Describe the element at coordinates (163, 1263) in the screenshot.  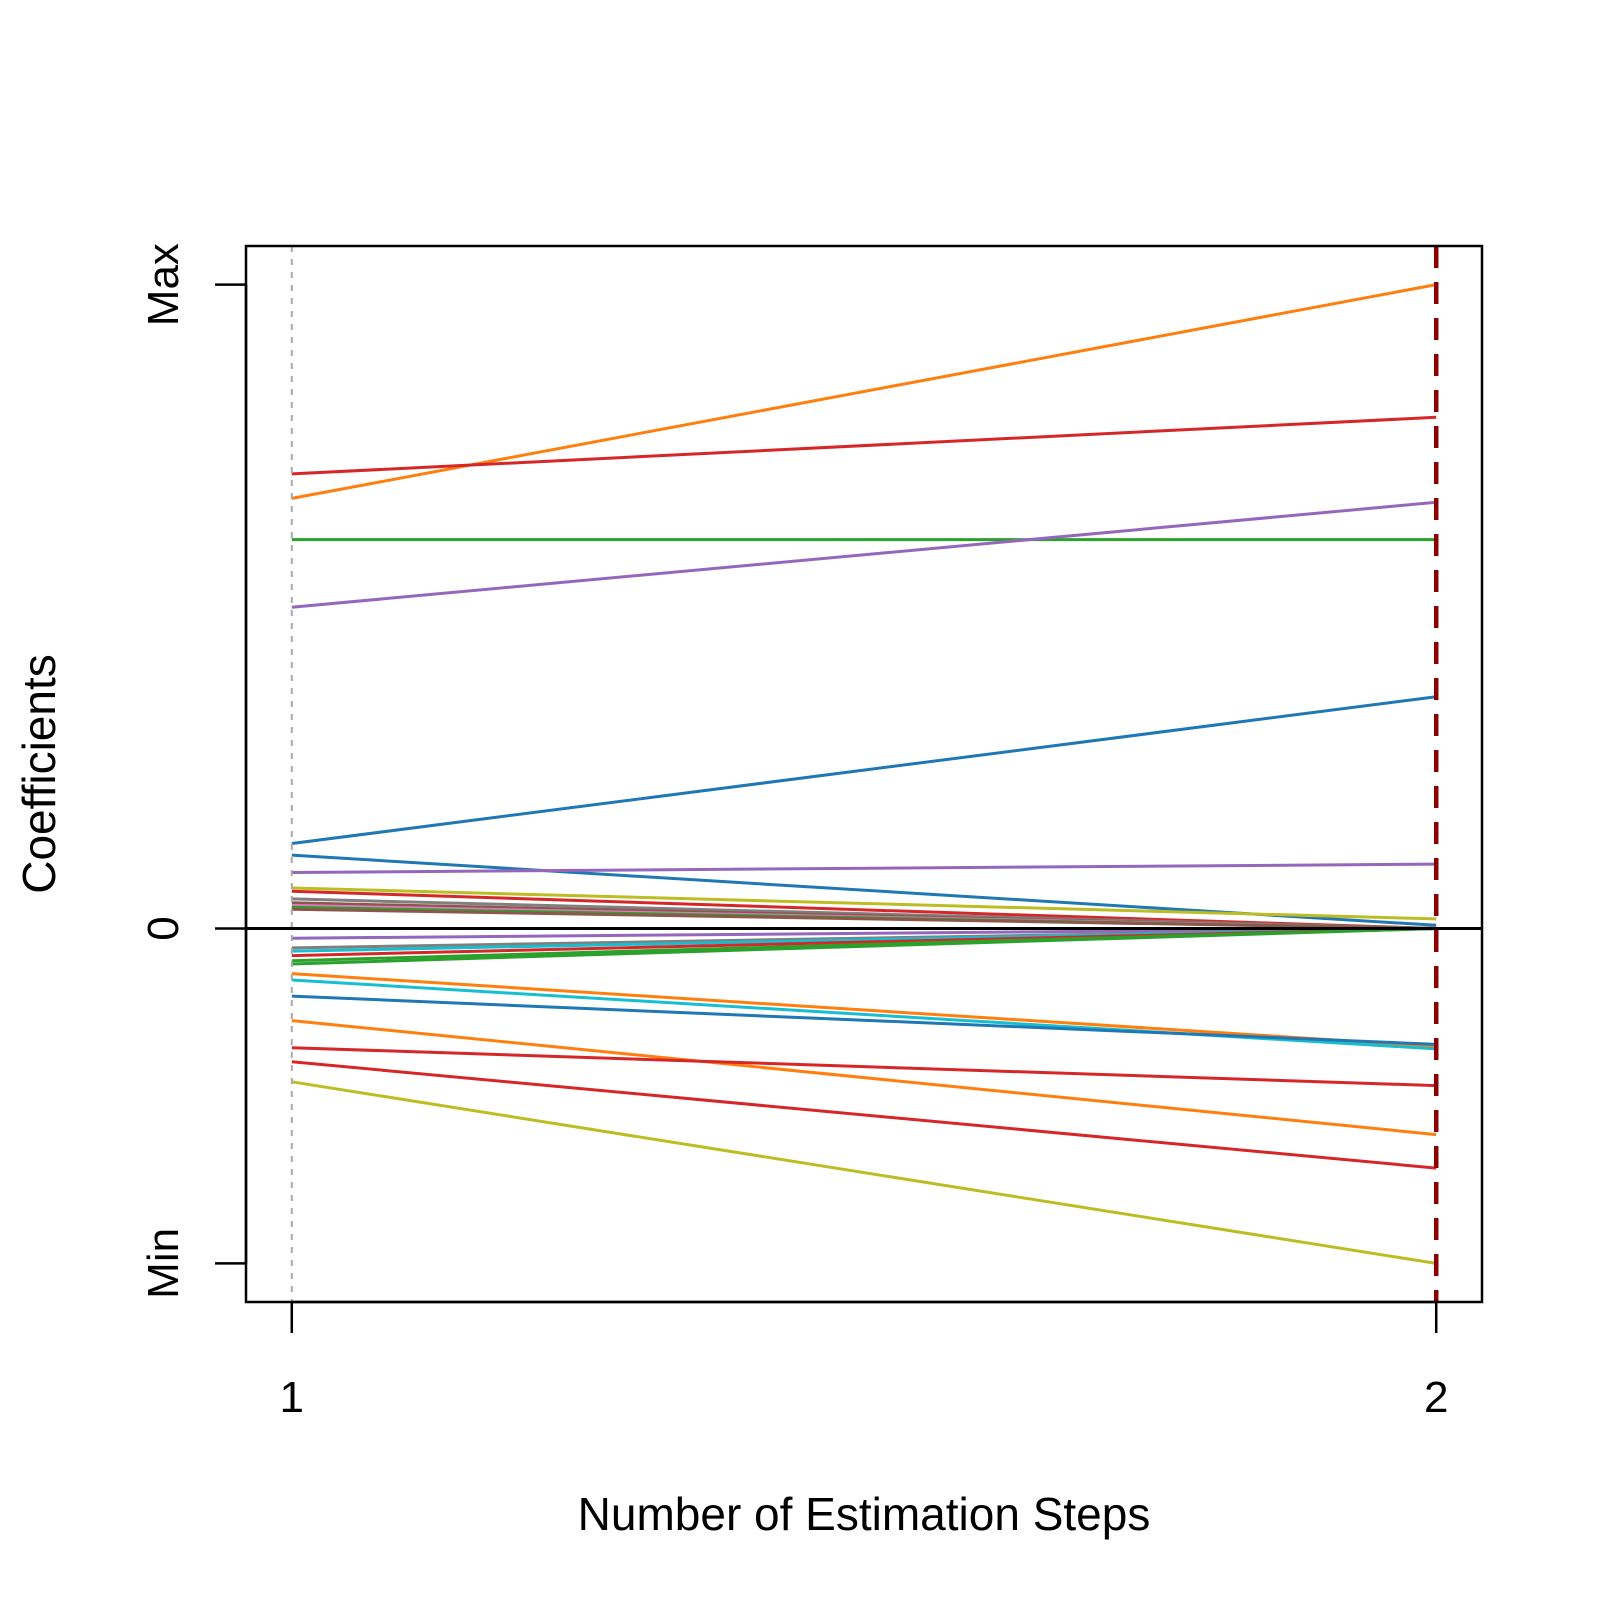
I see `y-tick-label: Min` at that location.